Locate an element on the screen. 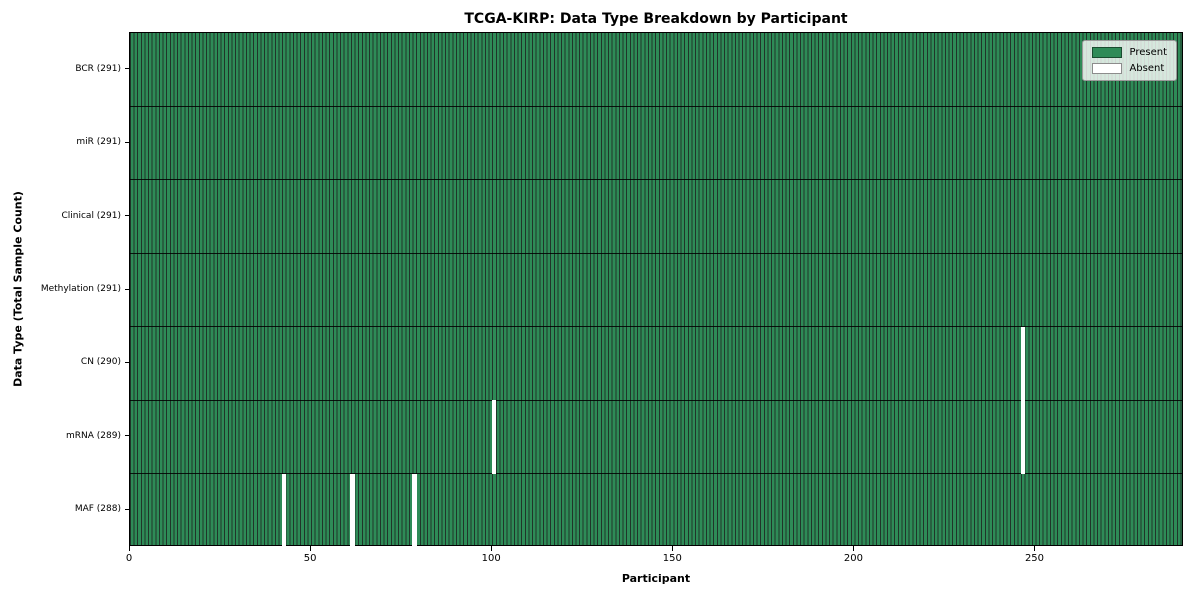 The height and width of the screenshot is (600, 1200). x-axis-label: Participant is located at coordinates (656, 578).